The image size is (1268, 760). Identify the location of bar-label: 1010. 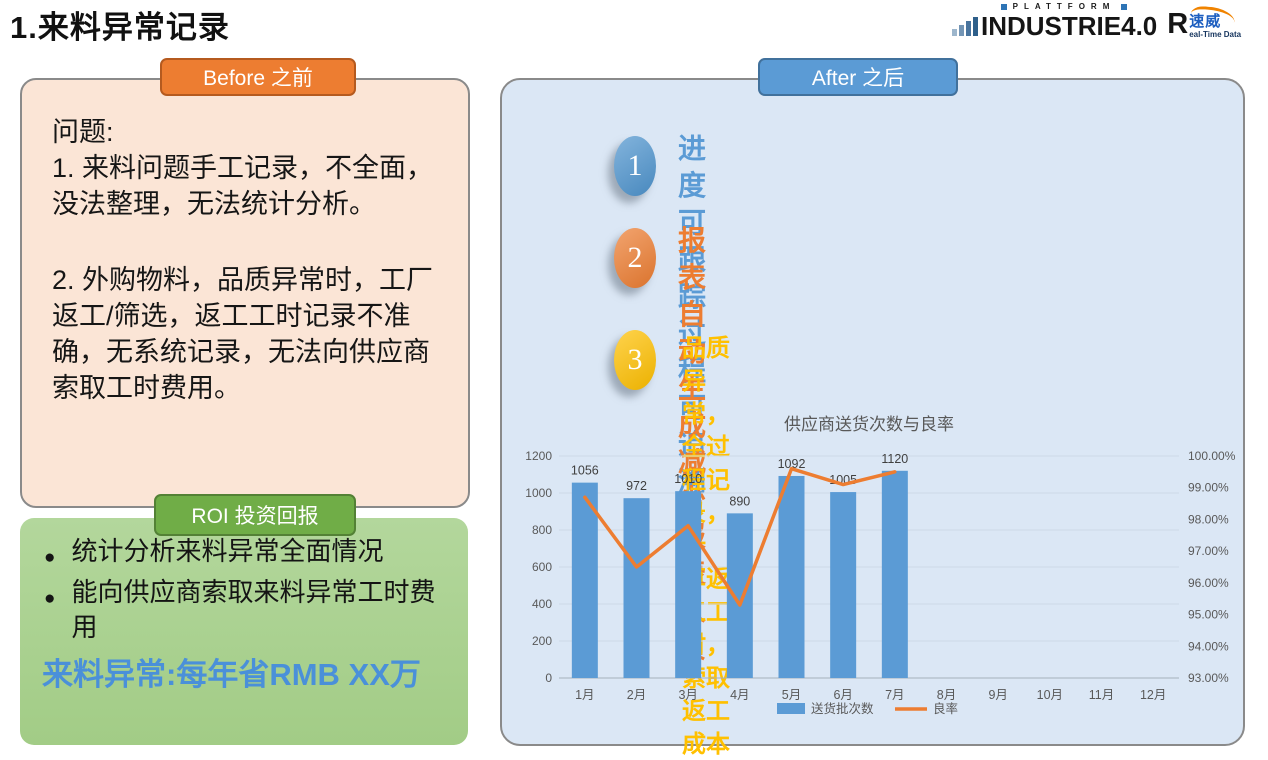
(688, 479).